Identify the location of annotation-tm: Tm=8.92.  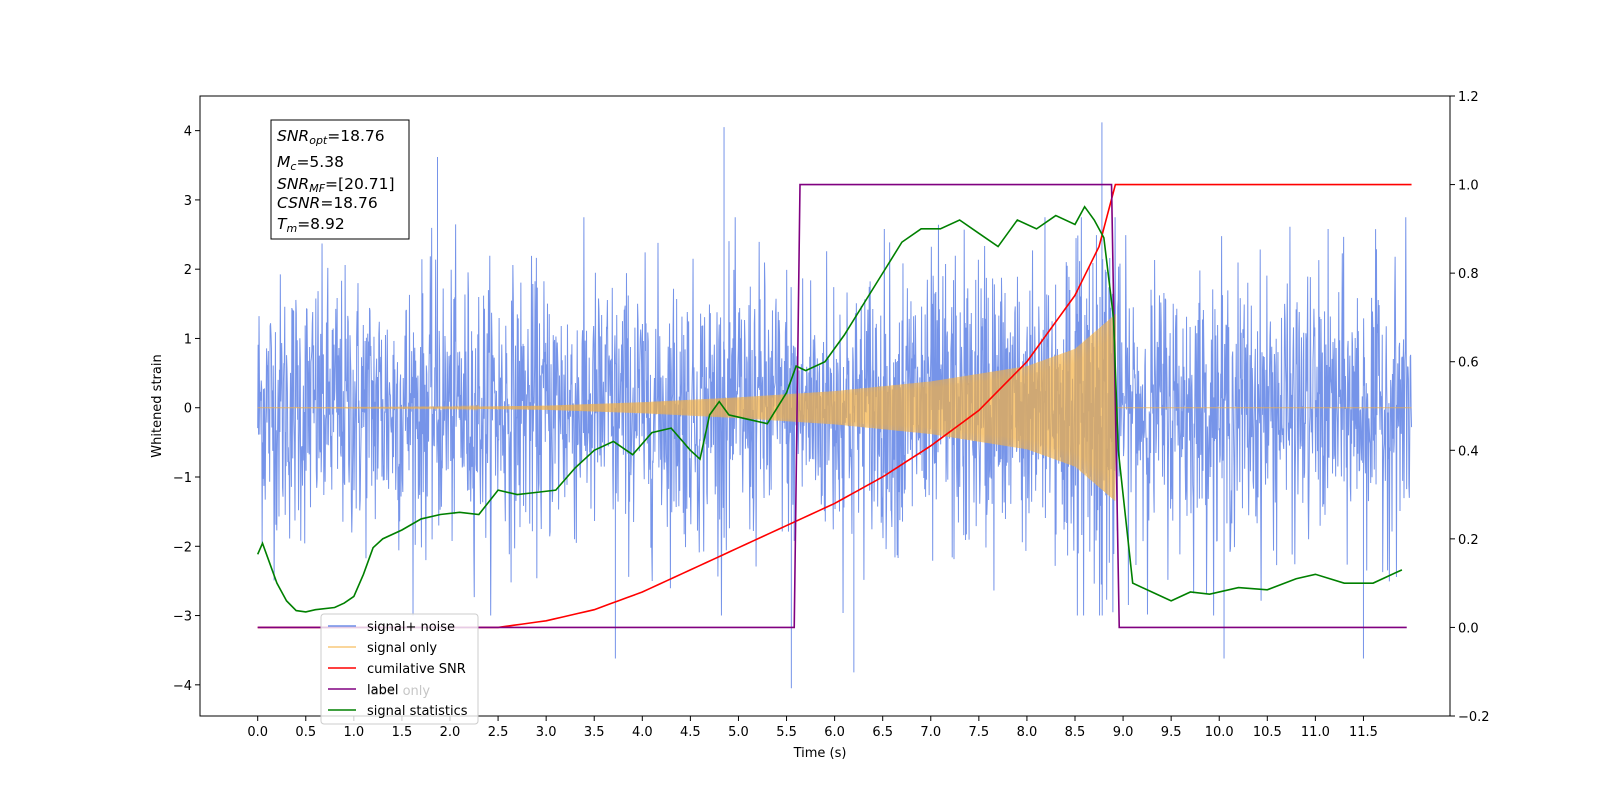
(311, 225).